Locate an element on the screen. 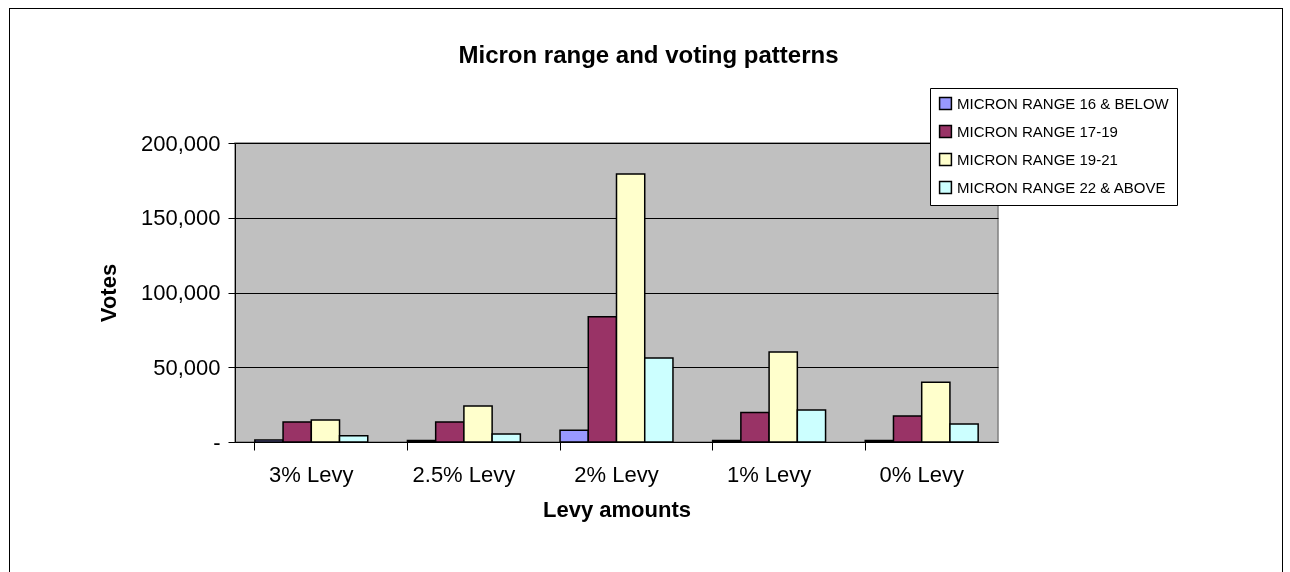 The image size is (1290, 572). legend-label: MICRON RANGE 19-21 is located at coordinates (1037, 159).